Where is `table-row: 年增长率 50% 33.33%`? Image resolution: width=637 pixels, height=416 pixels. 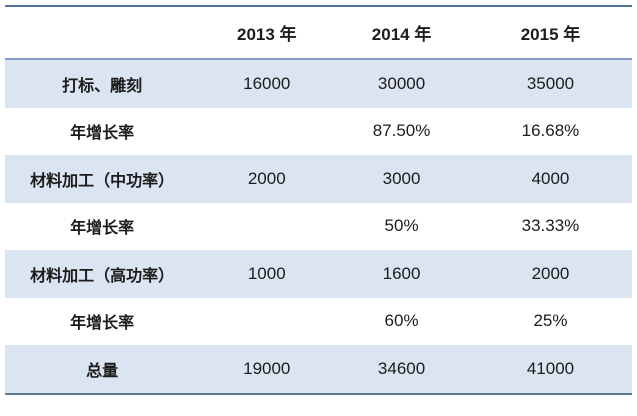 table-row: 年增长率 50% 33.33% is located at coordinates (318, 226).